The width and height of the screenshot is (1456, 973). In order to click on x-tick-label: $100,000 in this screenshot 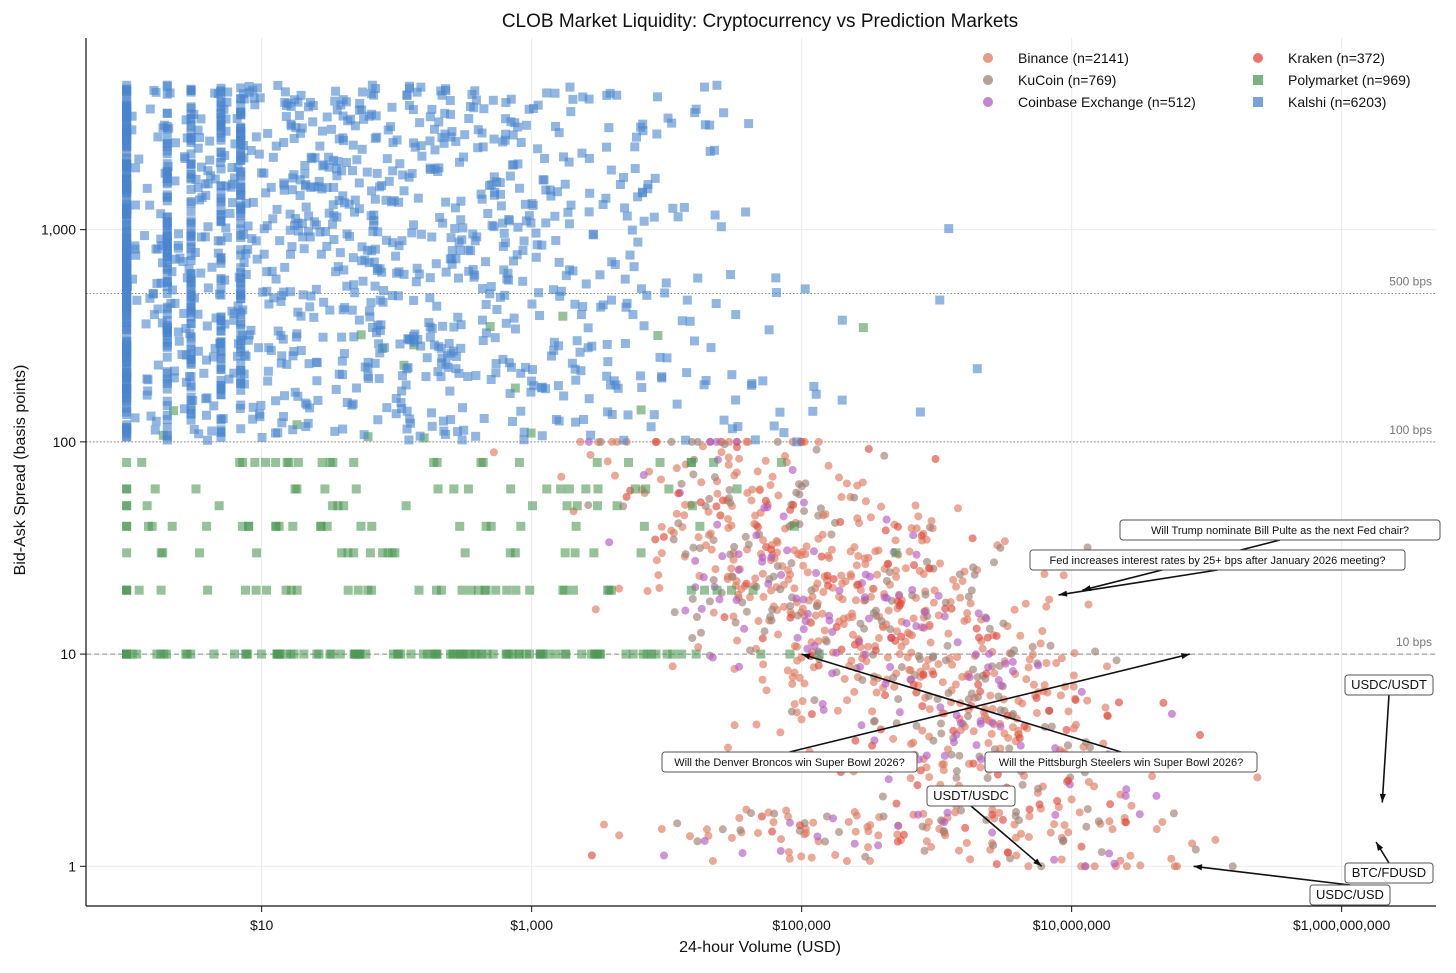, I will do `click(801, 925)`.